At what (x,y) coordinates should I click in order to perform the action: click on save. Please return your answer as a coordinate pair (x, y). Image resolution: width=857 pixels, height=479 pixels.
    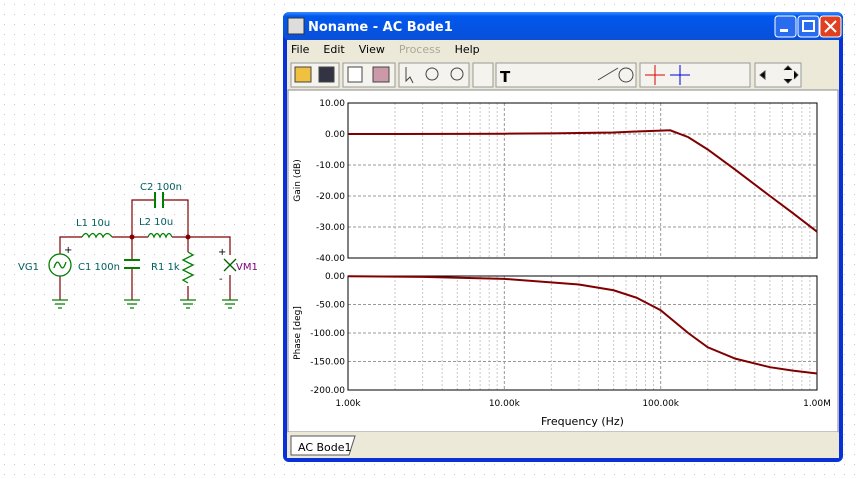
    Looking at the image, I should click on (326, 74).